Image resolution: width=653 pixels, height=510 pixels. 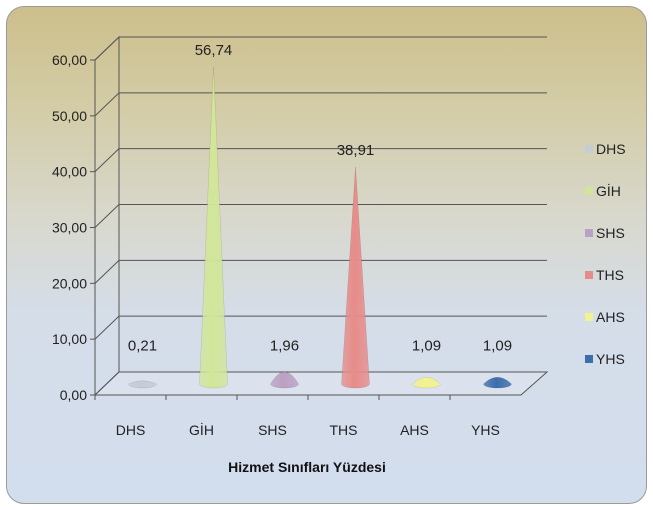 I want to click on y-axis-ticks: 0,00 10,00 20,00 30,00 40,00 50,00 60,00, so click(x=73, y=227).